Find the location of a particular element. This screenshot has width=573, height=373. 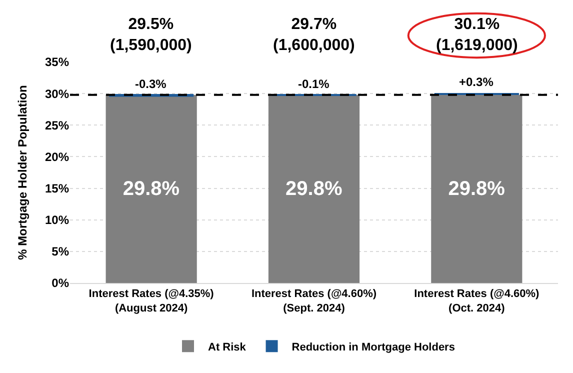

x-tick-label: Interest Rates (@4.60%) (Oct. 2024) is located at coordinates (477, 301).